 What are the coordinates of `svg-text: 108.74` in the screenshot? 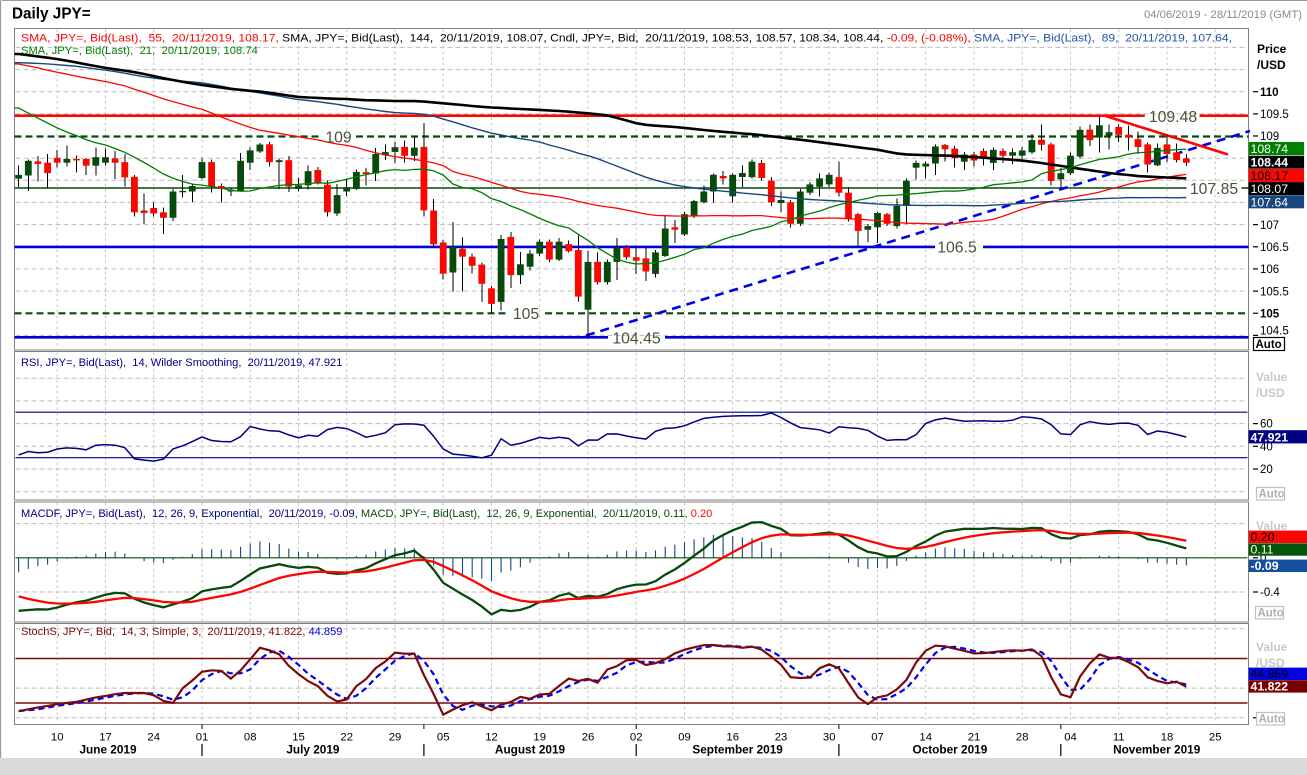 It's located at (1270, 149).